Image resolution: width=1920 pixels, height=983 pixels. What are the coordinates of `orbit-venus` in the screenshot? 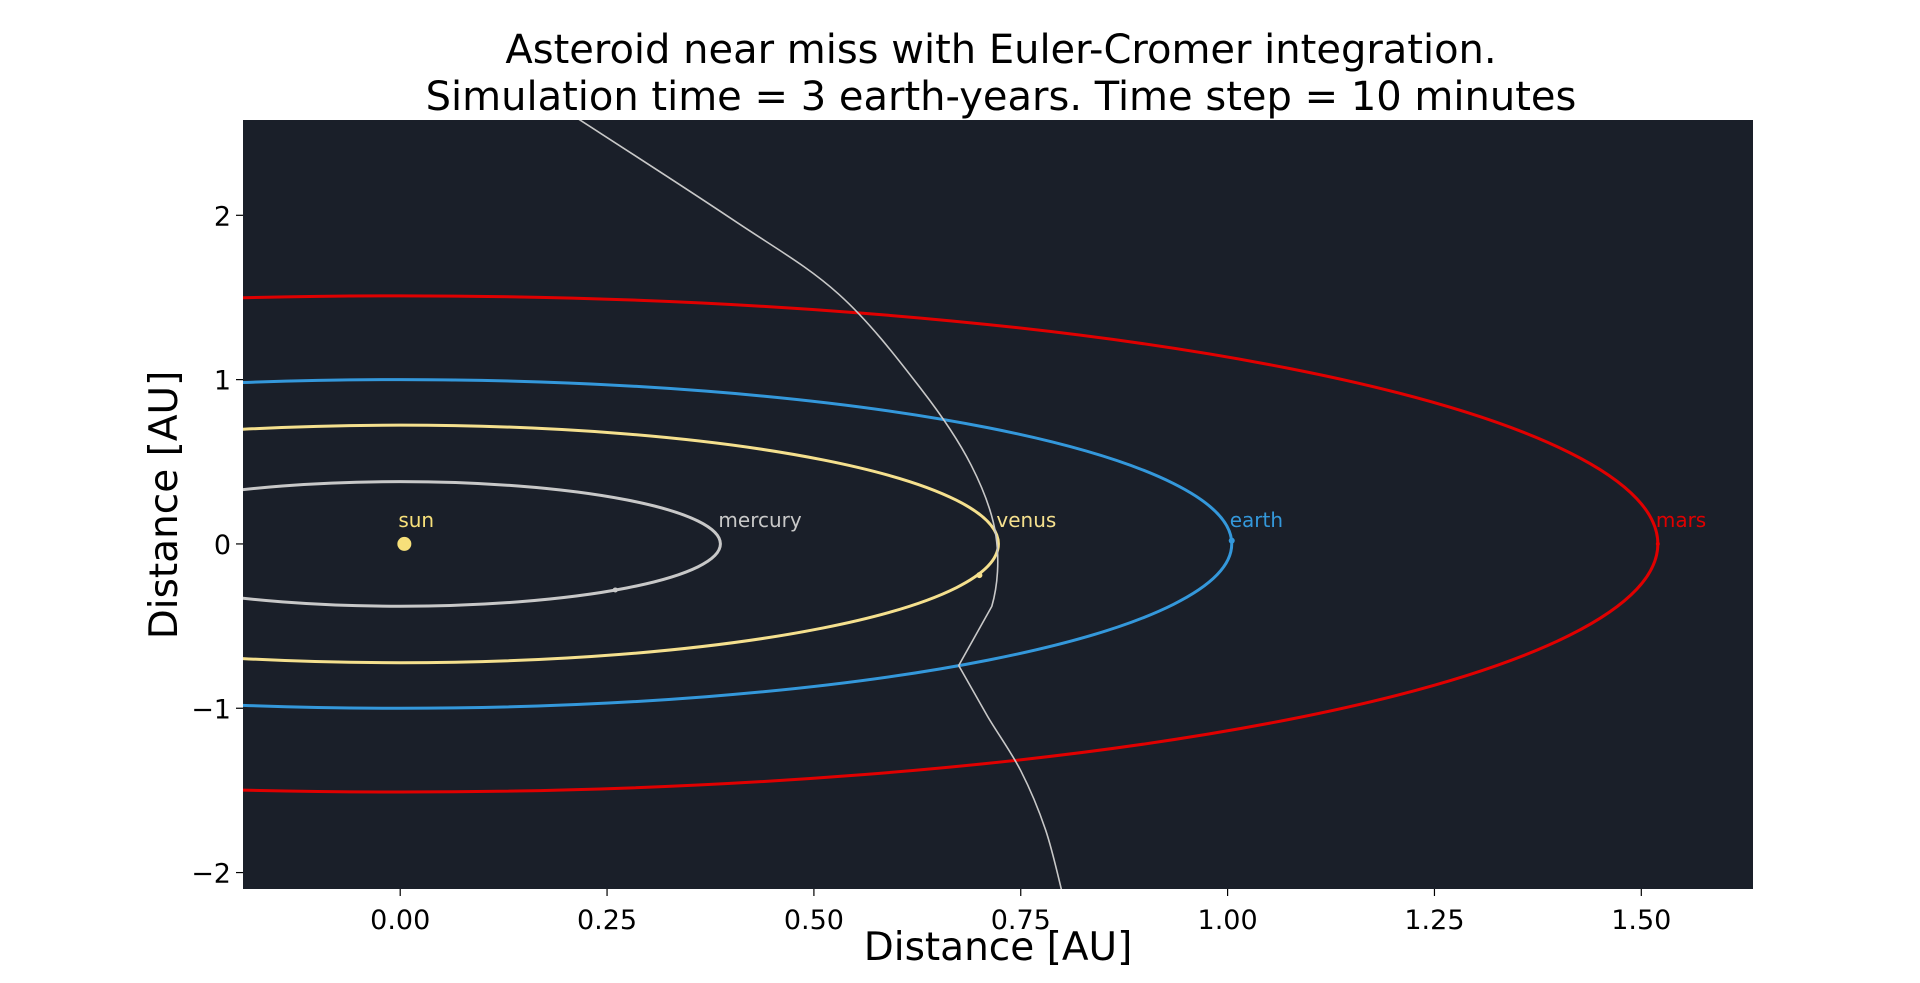 It's located at (621, 544).